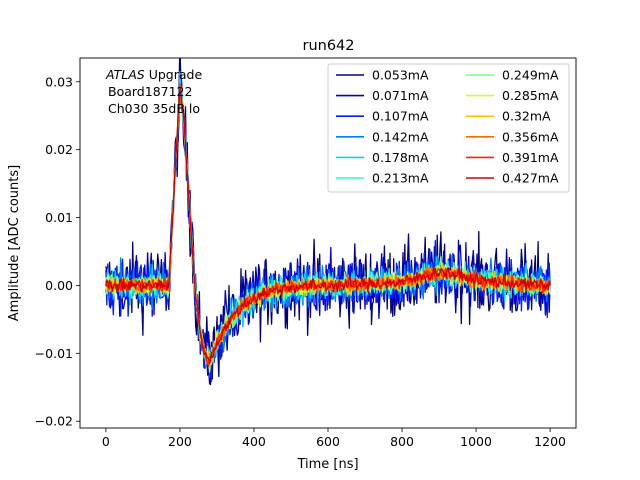  Describe the element at coordinates (400, 136) in the screenshot. I see `legend-label: 0.142mA` at that location.